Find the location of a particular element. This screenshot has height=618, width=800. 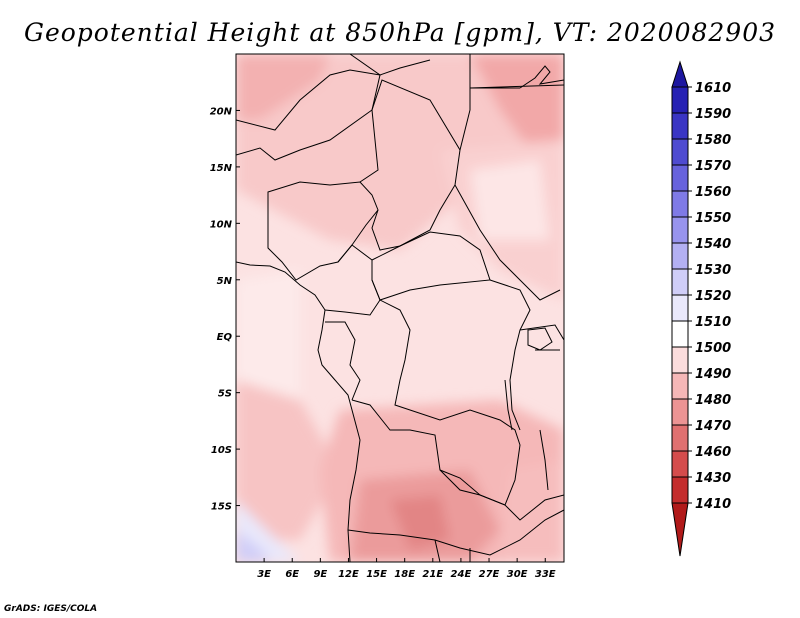

x-axis: 3E 6E 9E 12E 15E 18E 21E 24E 27E 30E 33E is located at coordinates (406, 569).